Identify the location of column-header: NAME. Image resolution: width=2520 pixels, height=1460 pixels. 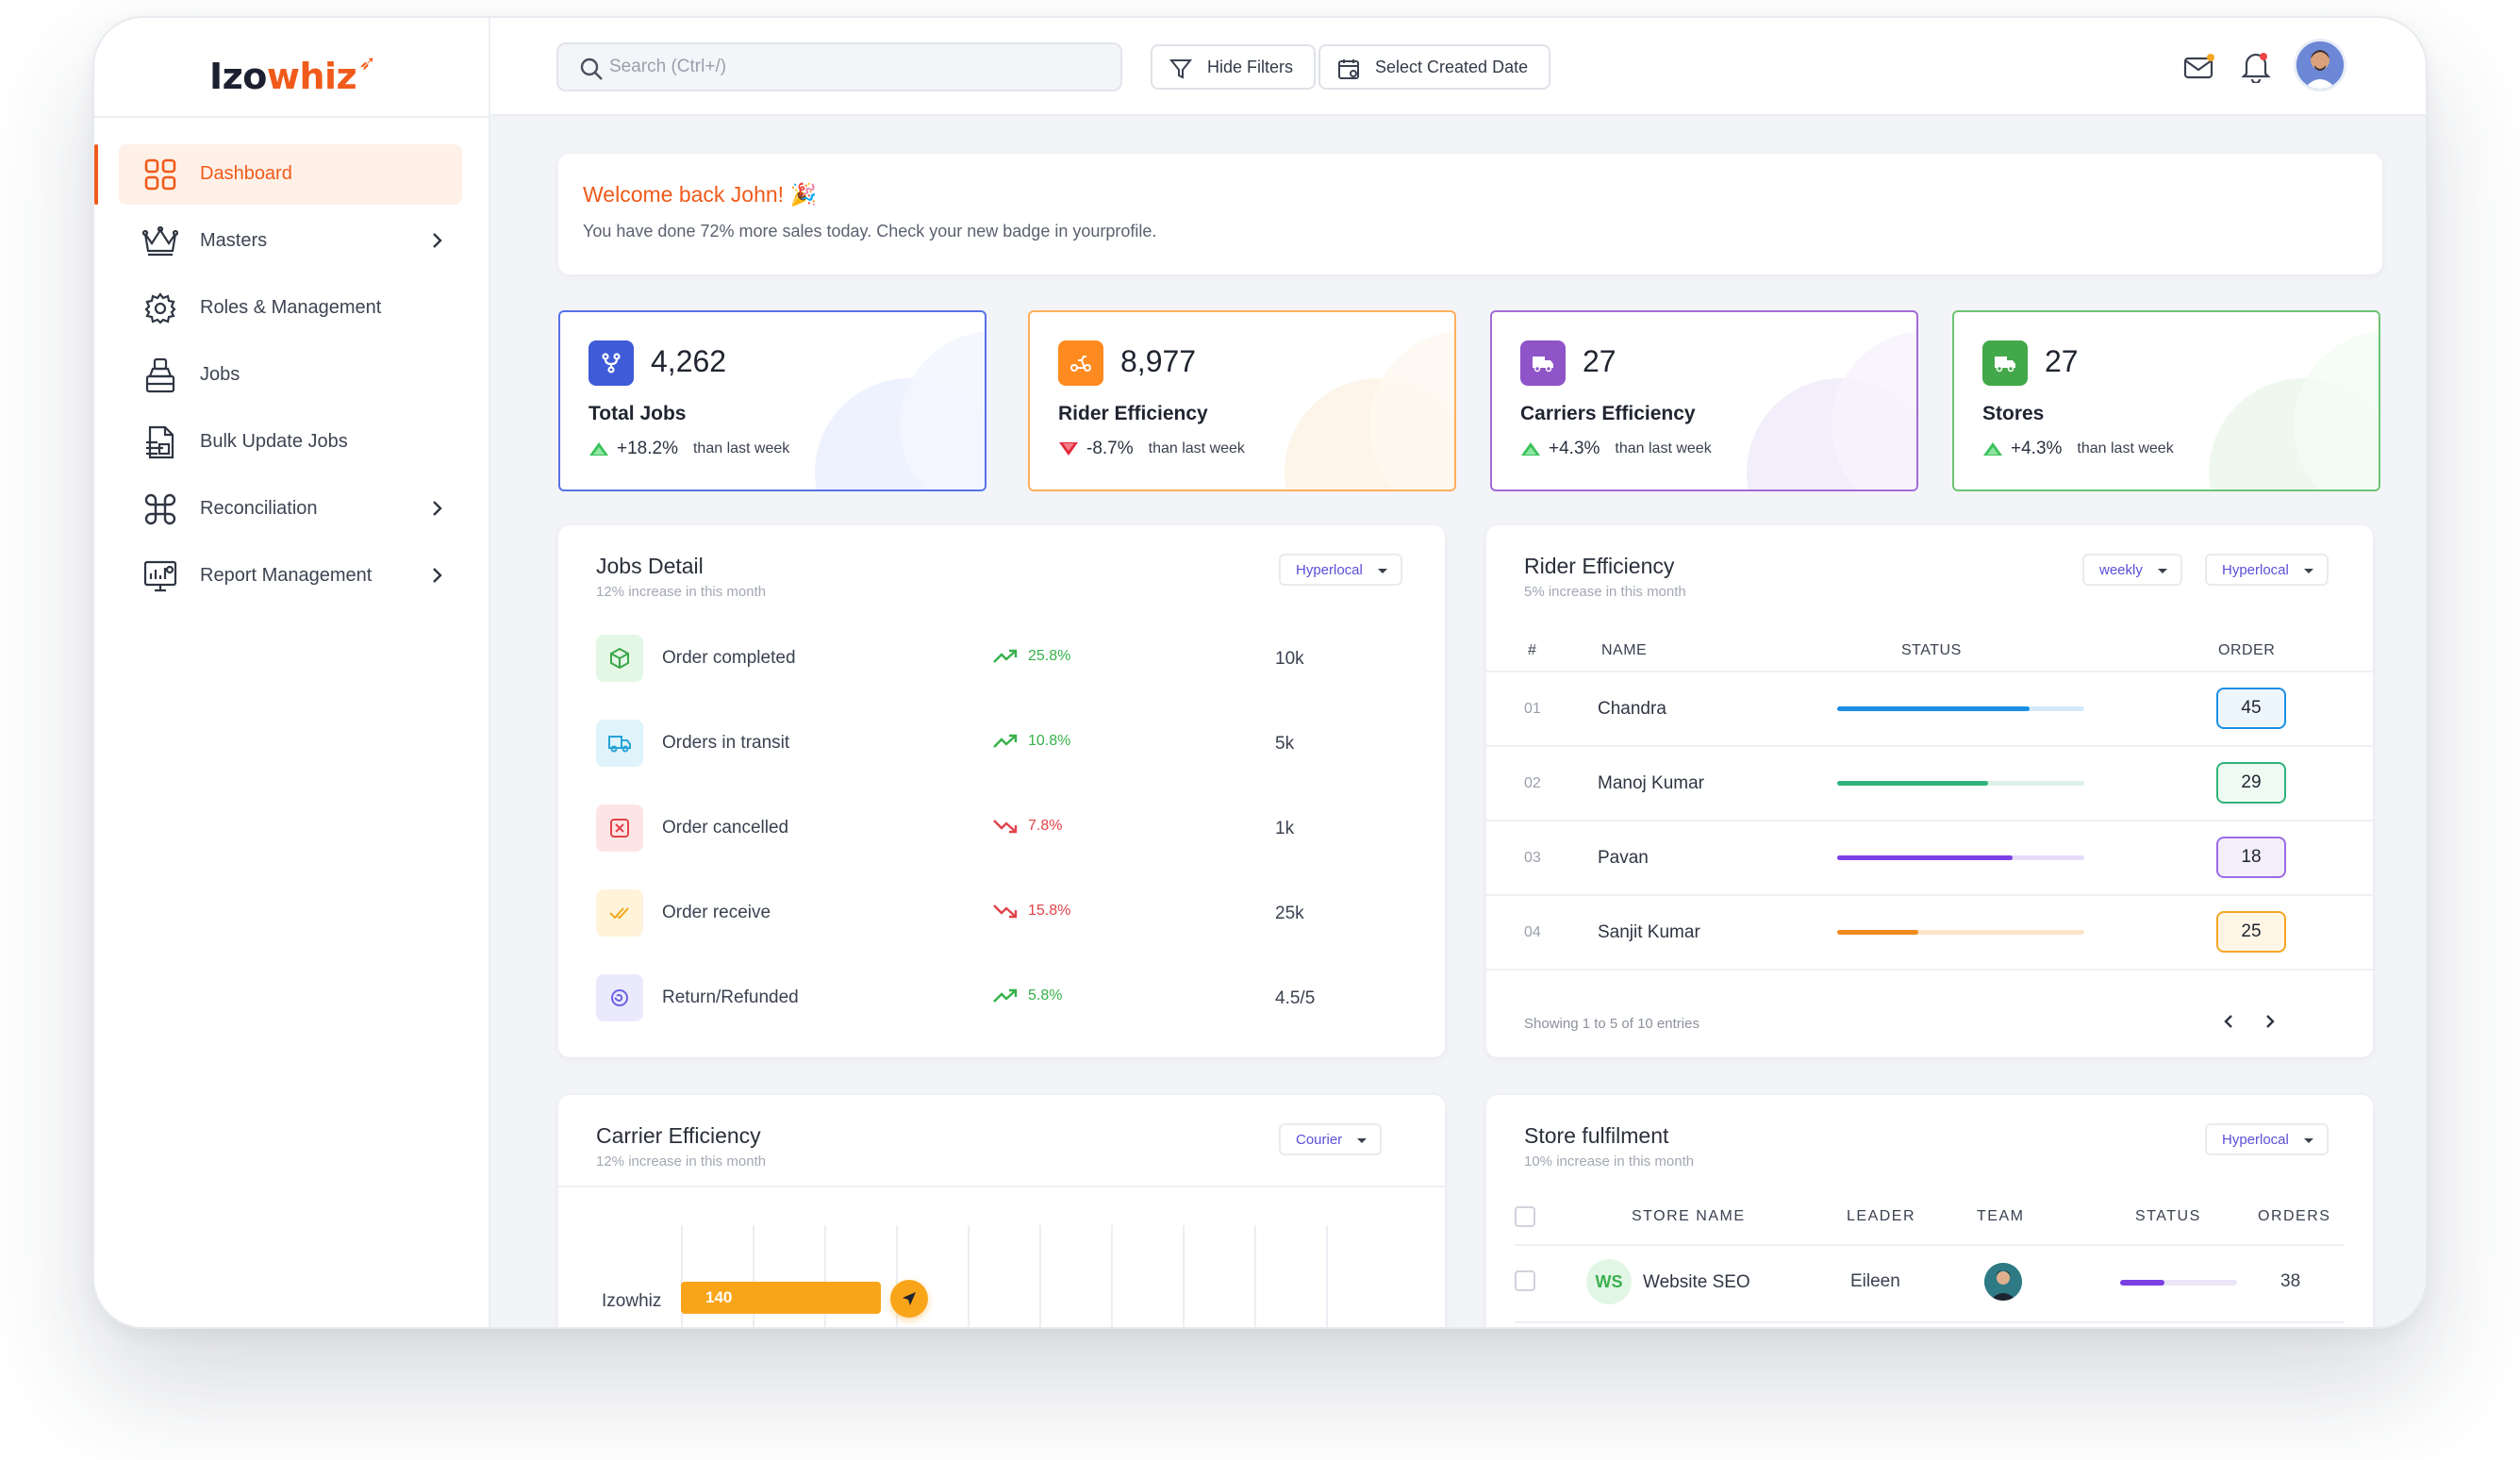
(1624, 650).